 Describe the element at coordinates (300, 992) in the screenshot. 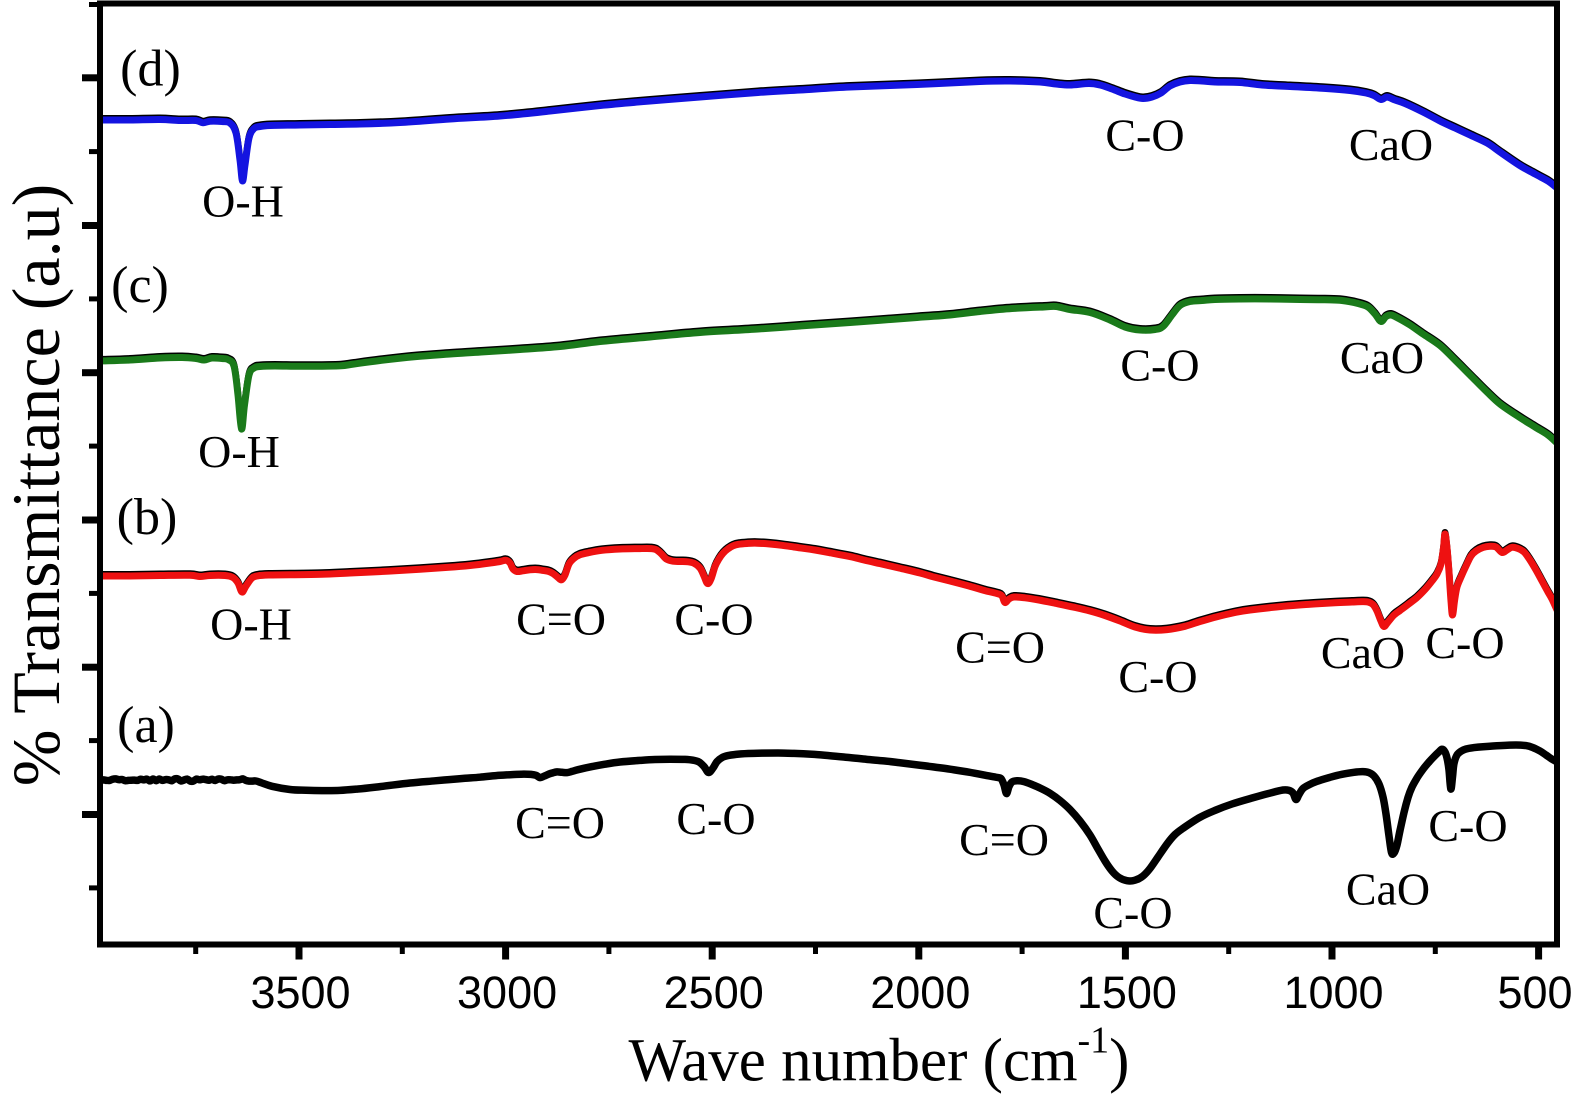

I see `svg-text: 3500` at that location.